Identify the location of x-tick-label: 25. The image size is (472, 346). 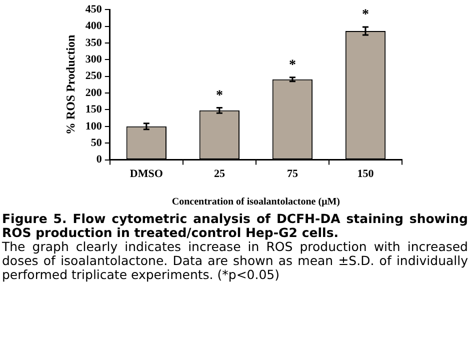
(220, 174).